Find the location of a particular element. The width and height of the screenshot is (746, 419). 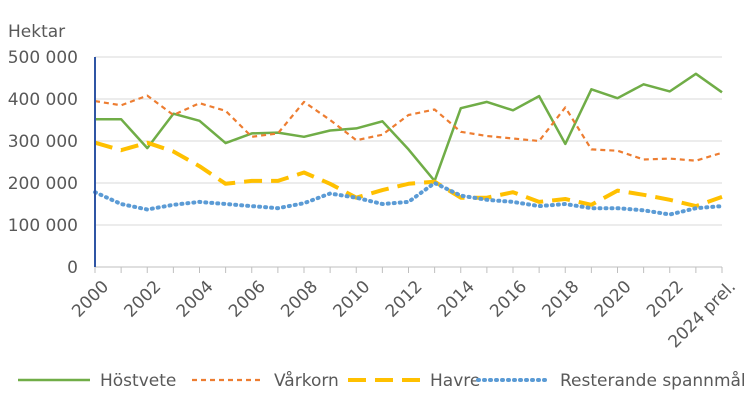

legend-label-3: Resterande spannmål is located at coordinates (653, 380).